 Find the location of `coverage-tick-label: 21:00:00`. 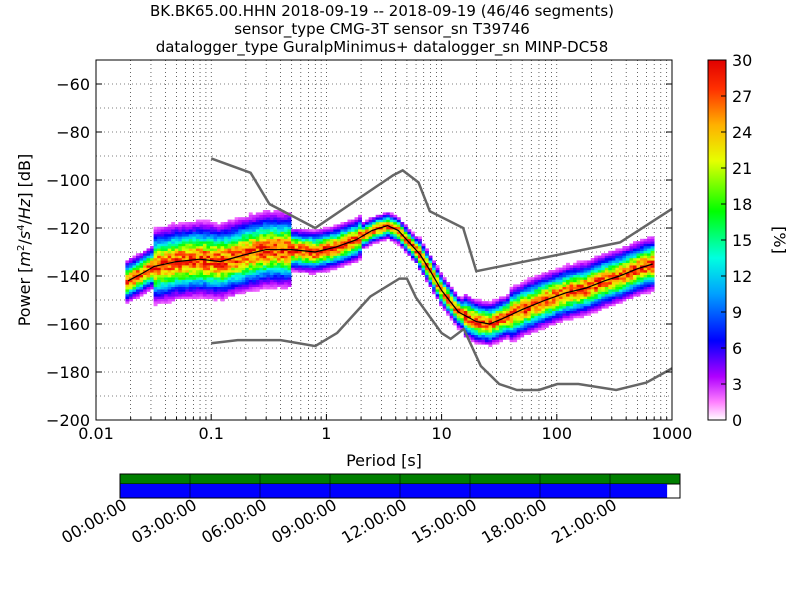

coverage-tick-label: 21:00:00 is located at coordinates (584, 521).